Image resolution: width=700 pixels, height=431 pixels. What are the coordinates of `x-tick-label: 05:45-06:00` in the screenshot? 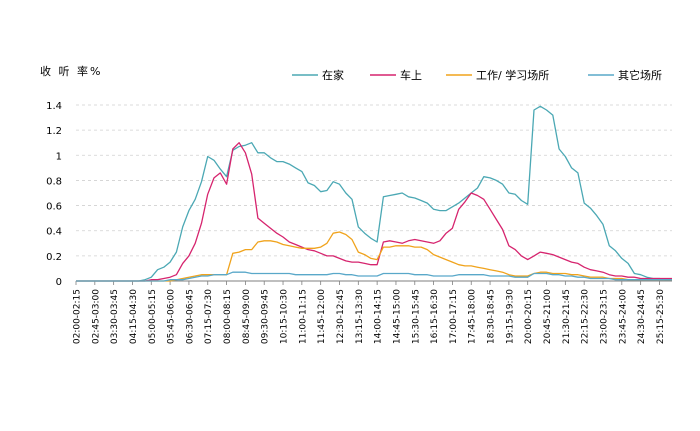 It's located at (172, 316).